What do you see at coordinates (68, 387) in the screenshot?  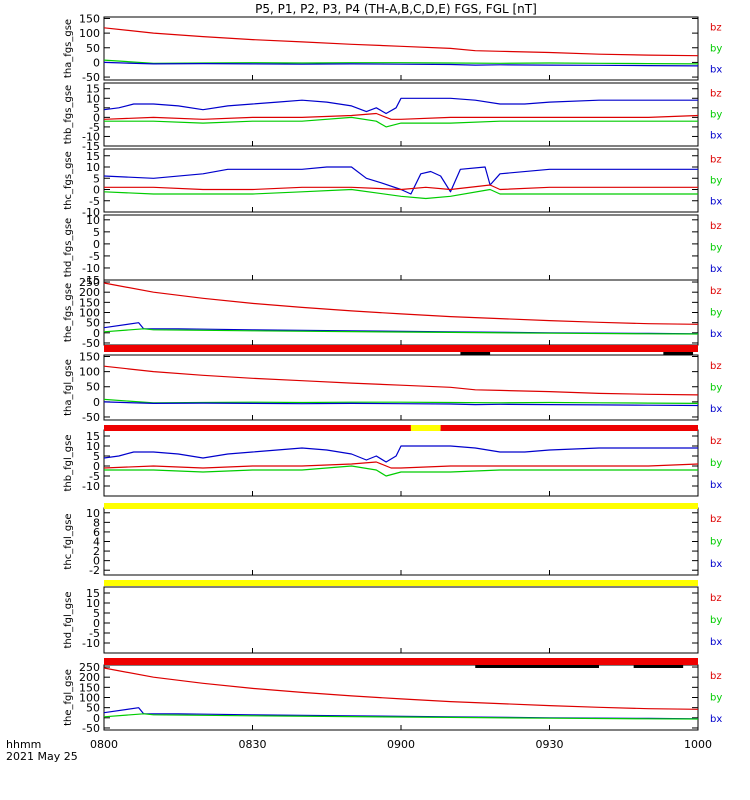 I see `y-axis-label: tha_fgl_gse` at bounding box center [68, 387].